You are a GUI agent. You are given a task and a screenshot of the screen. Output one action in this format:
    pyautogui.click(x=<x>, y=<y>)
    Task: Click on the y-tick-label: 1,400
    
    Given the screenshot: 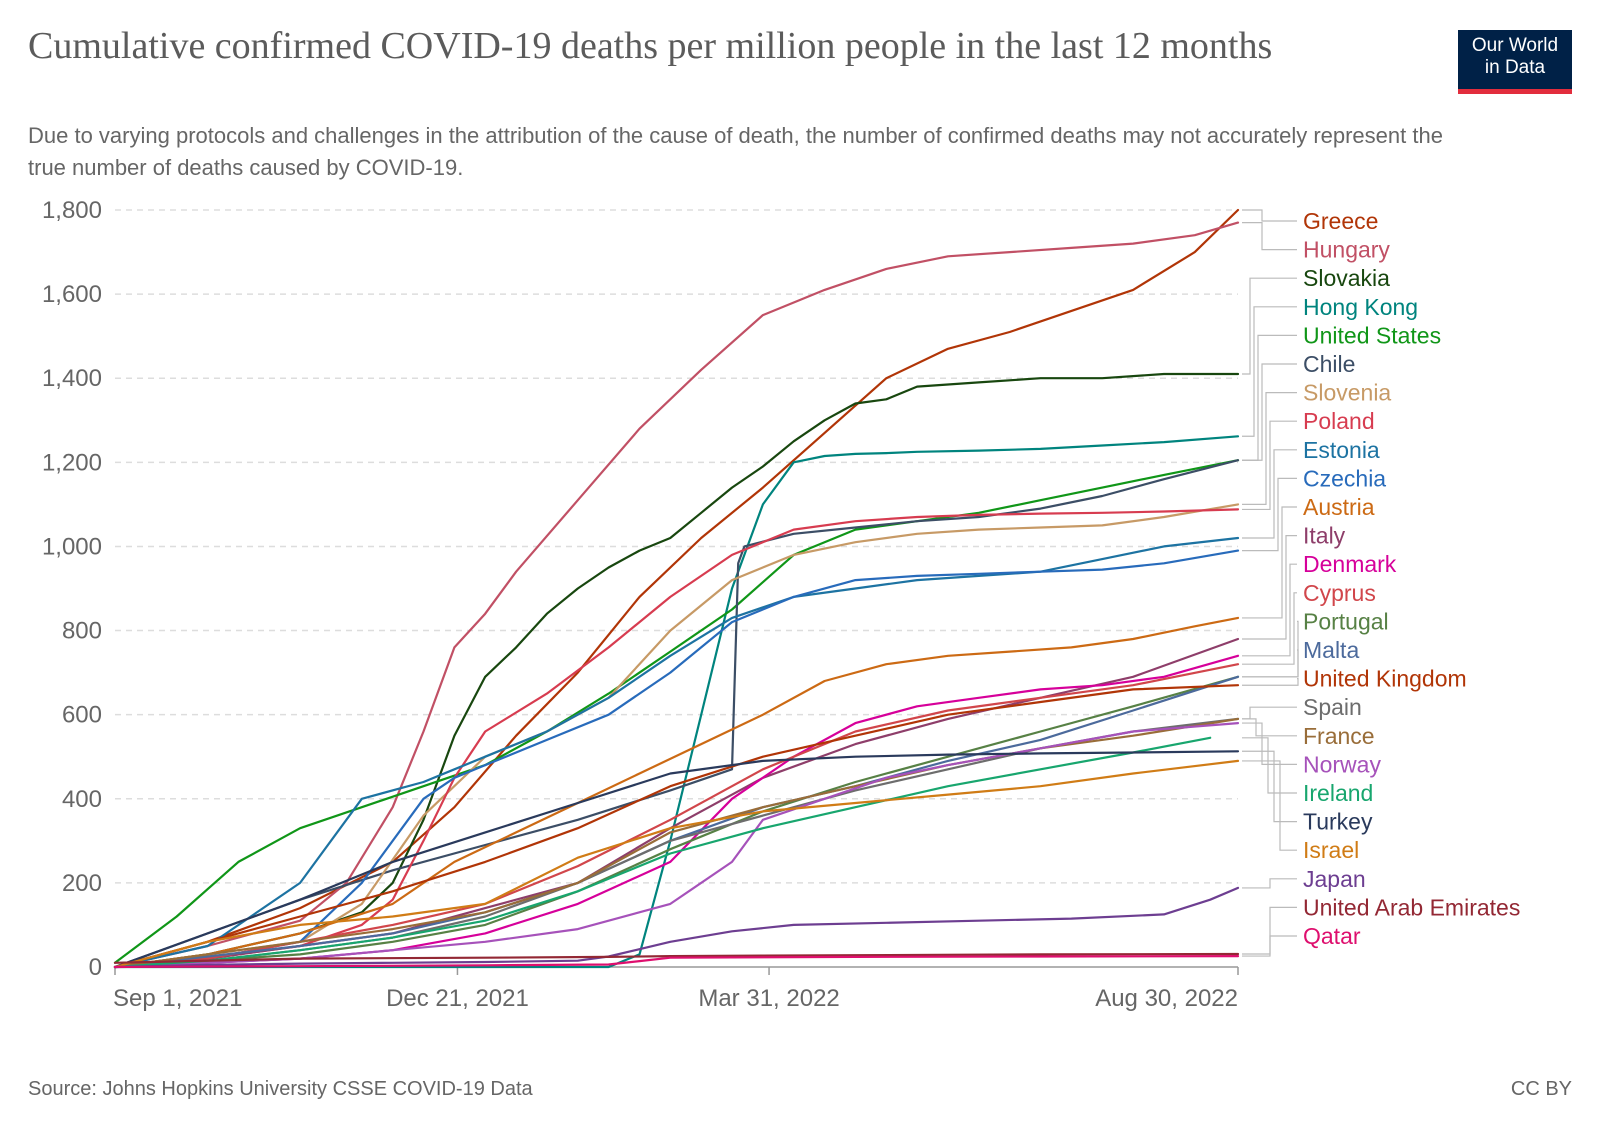 What is the action you would take?
    pyautogui.click(x=72, y=378)
    